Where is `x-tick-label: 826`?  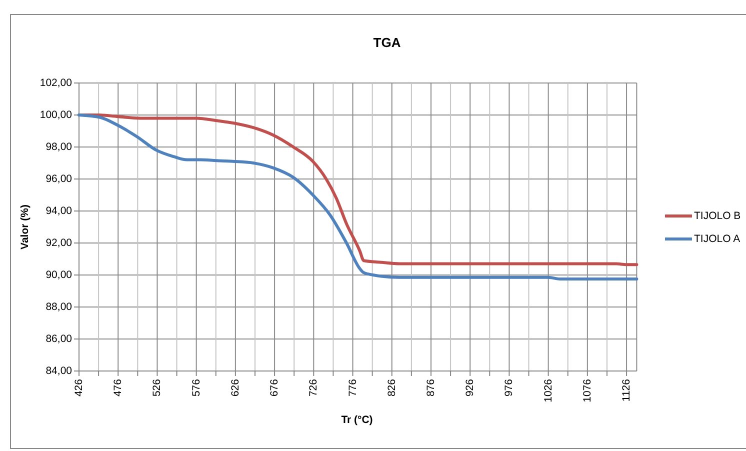 x-tick-label: 826 is located at coordinates (392, 387).